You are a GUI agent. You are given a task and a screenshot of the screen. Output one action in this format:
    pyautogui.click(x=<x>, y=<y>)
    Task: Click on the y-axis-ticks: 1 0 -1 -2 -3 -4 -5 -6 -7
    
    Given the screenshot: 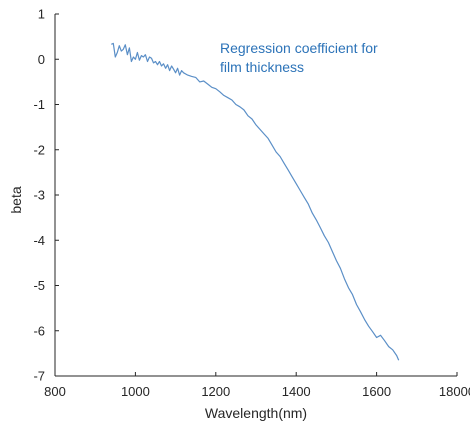 What is the action you would take?
    pyautogui.click(x=46, y=195)
    